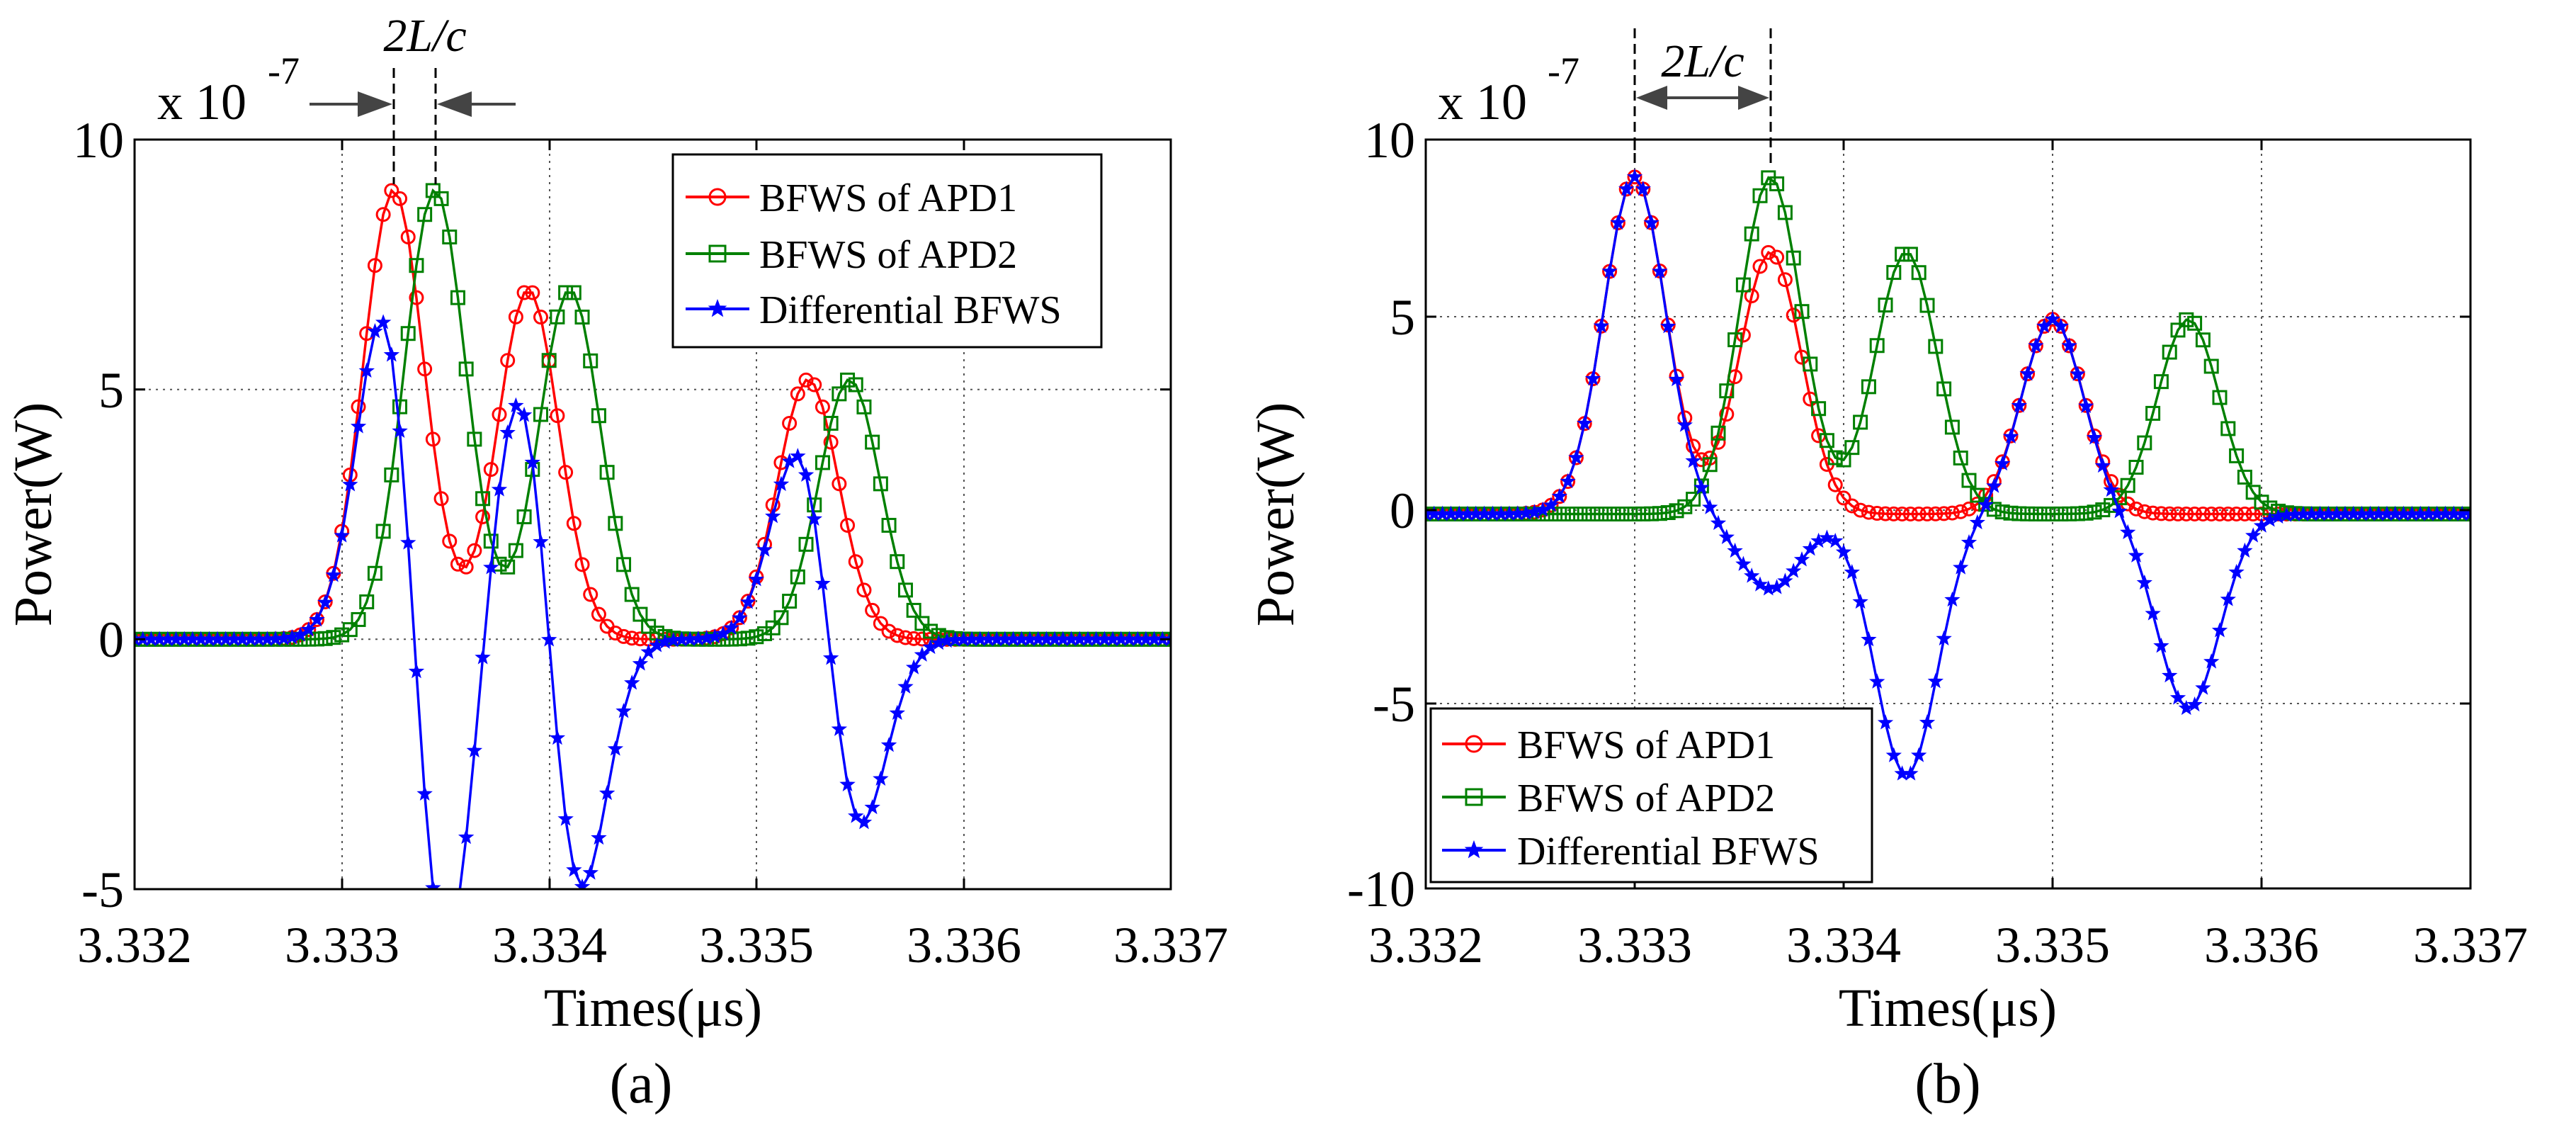 This screenshot has width=2576, height=1135. What do you see at coordinates (851, 198) in the screenshot?
I see `legend-item: BFWS of APD1` at bounding box center [851, 198].